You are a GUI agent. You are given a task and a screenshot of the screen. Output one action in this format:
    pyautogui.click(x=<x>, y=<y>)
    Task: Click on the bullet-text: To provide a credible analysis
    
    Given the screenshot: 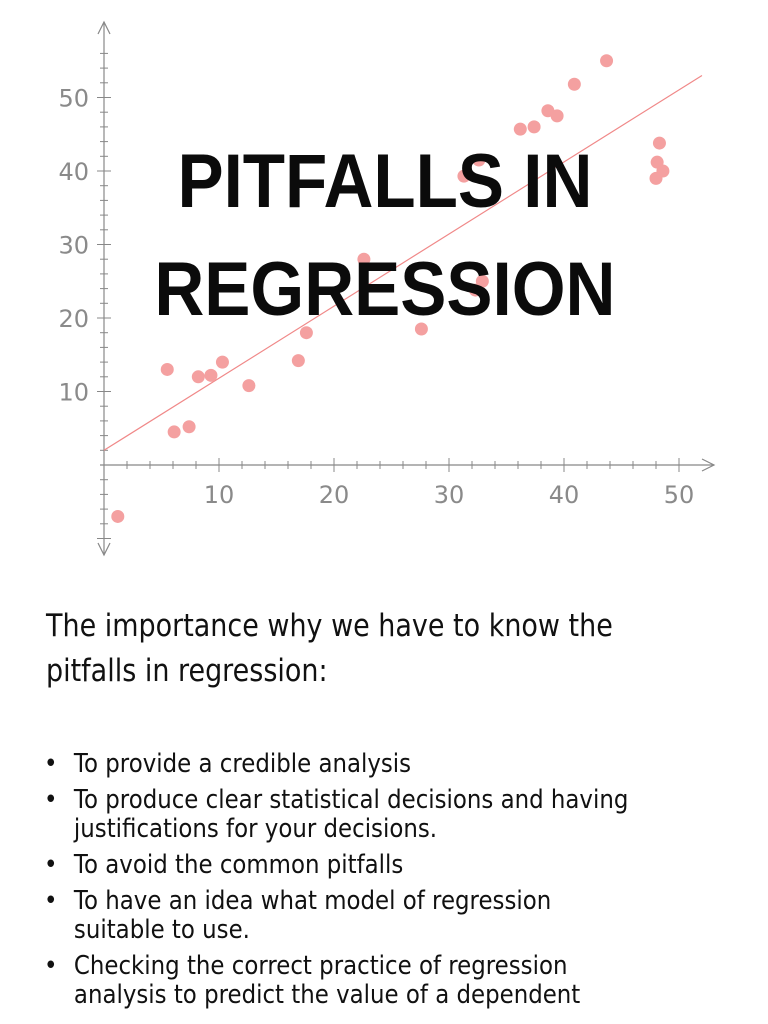 What is the action you would take?
    pyautogui.click(x=242, y=764)
    